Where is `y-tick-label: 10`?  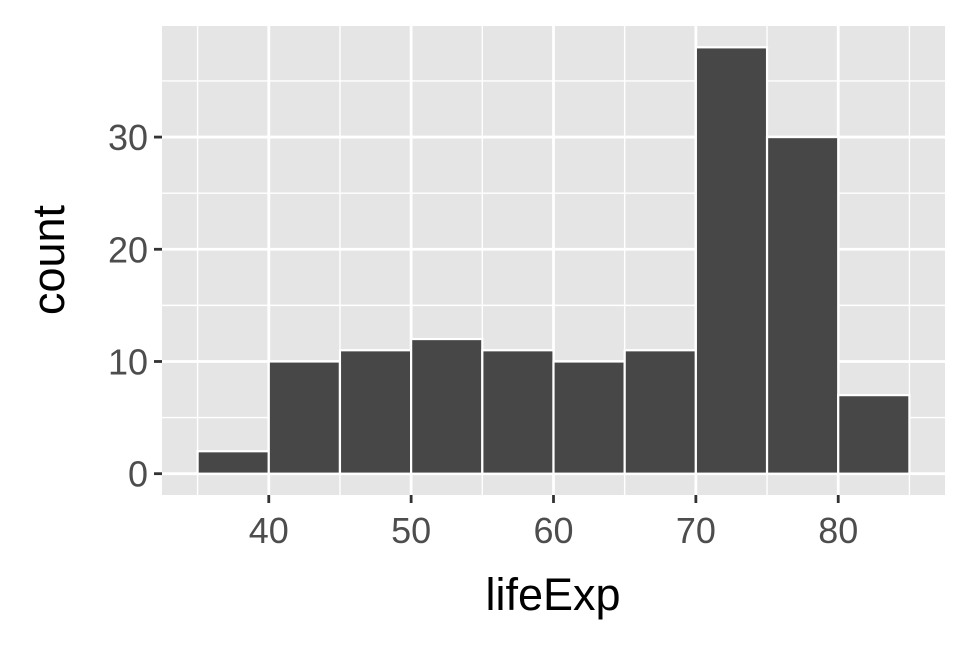 y-tick-label: 10 is located at coordinates (128, 361).